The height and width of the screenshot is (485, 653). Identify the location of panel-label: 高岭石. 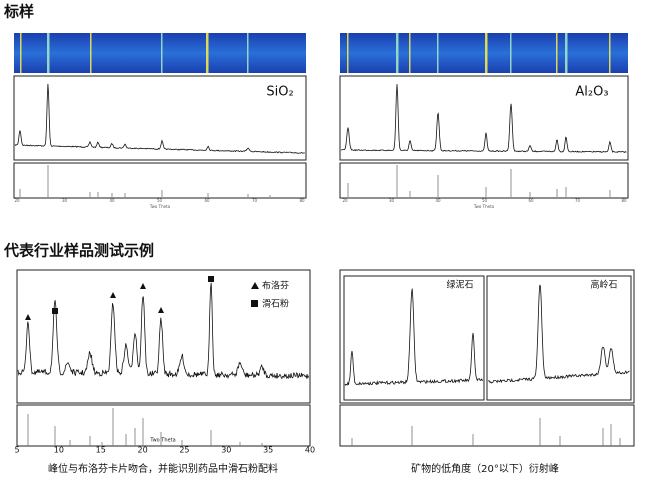
(603, 285).